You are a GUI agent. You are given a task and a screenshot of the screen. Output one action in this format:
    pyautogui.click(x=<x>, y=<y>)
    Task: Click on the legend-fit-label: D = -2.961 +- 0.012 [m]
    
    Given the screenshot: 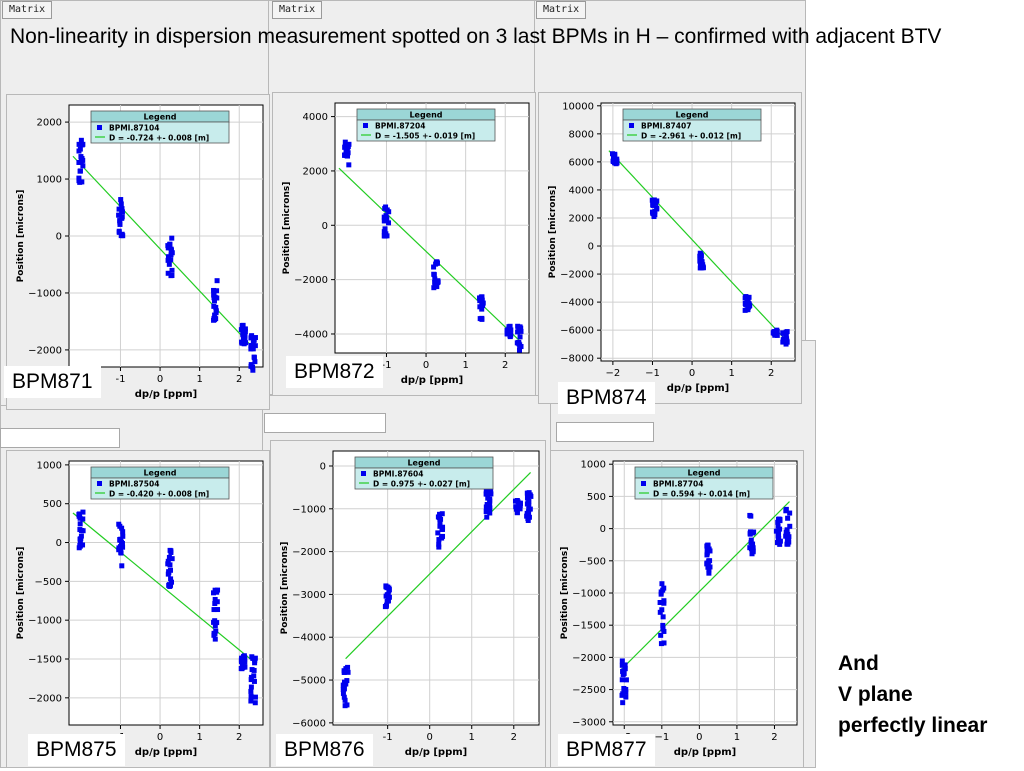 What is the action you would take?
    pyautogui.click(x=691, y=136)
    